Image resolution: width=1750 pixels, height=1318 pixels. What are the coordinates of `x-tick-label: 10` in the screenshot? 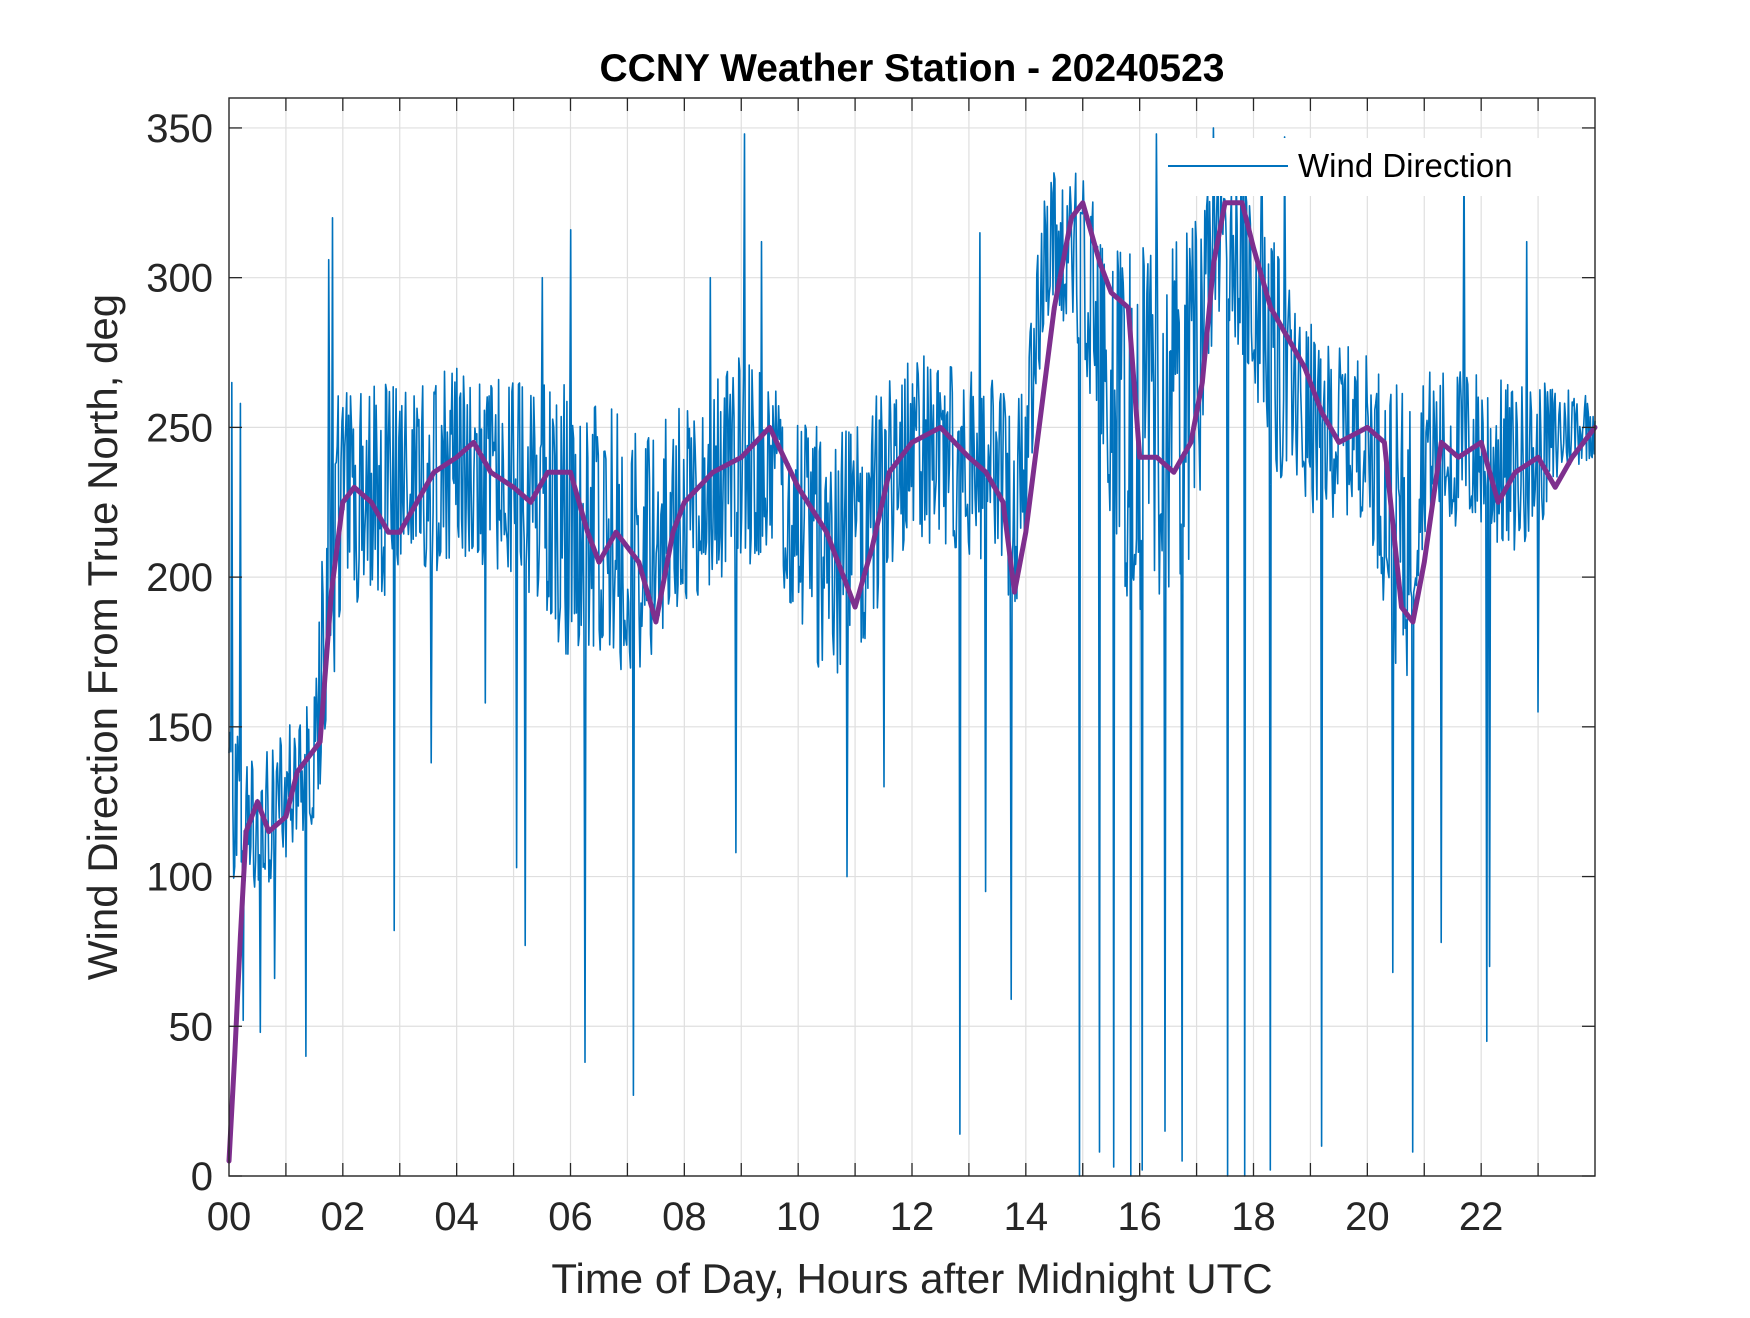 It's located at (798, 1217).